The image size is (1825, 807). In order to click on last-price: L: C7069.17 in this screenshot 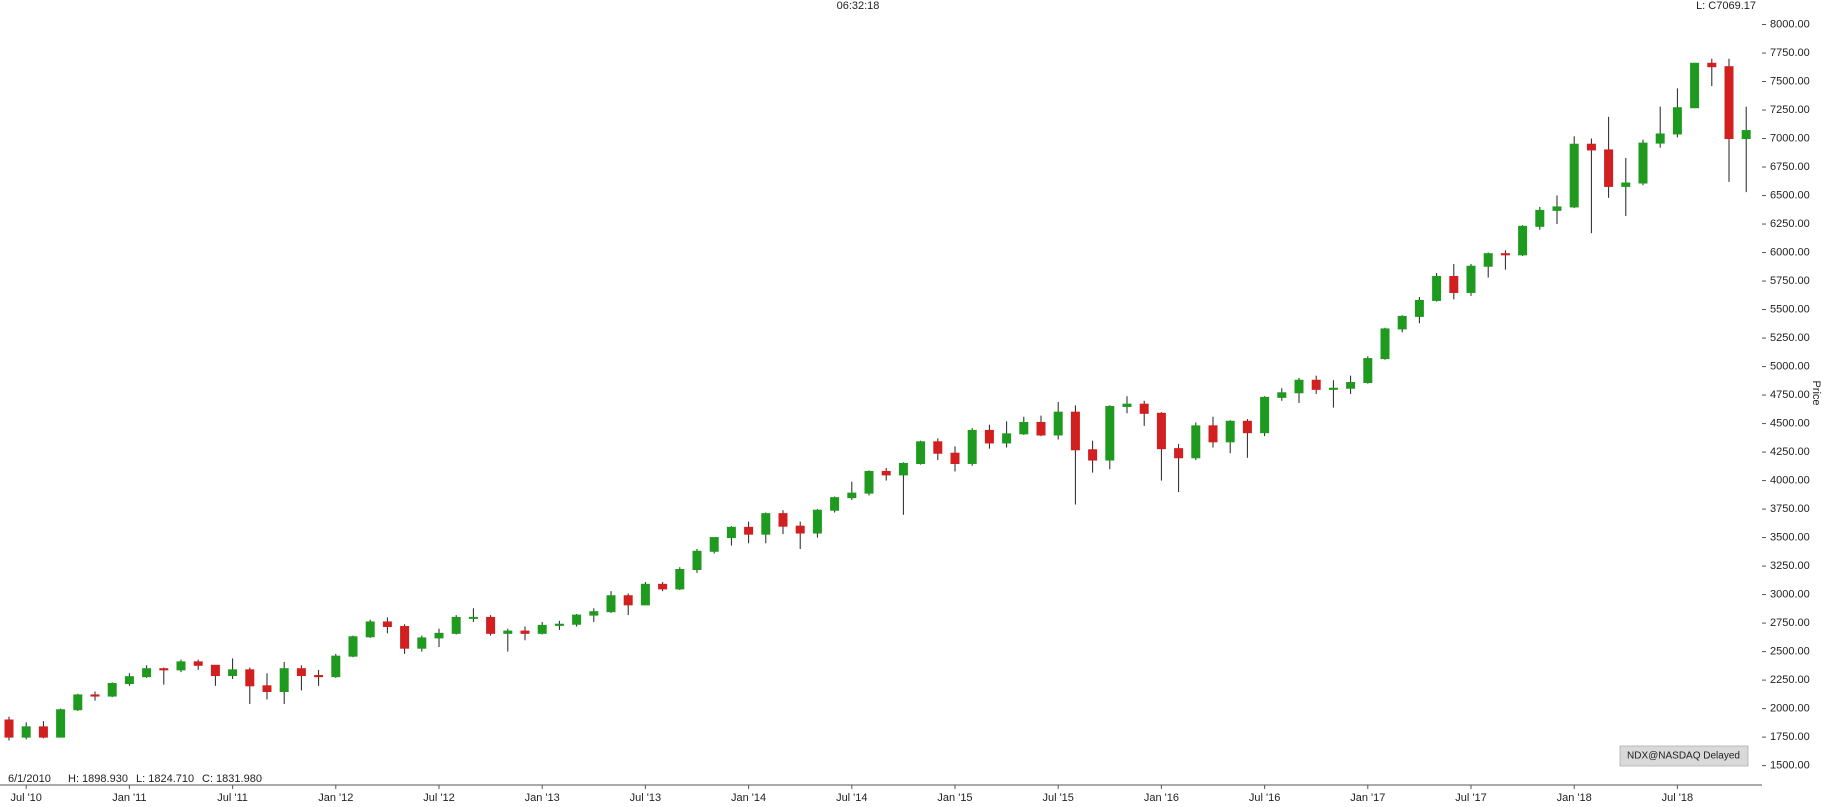, I will do `click(1726, 6)`.